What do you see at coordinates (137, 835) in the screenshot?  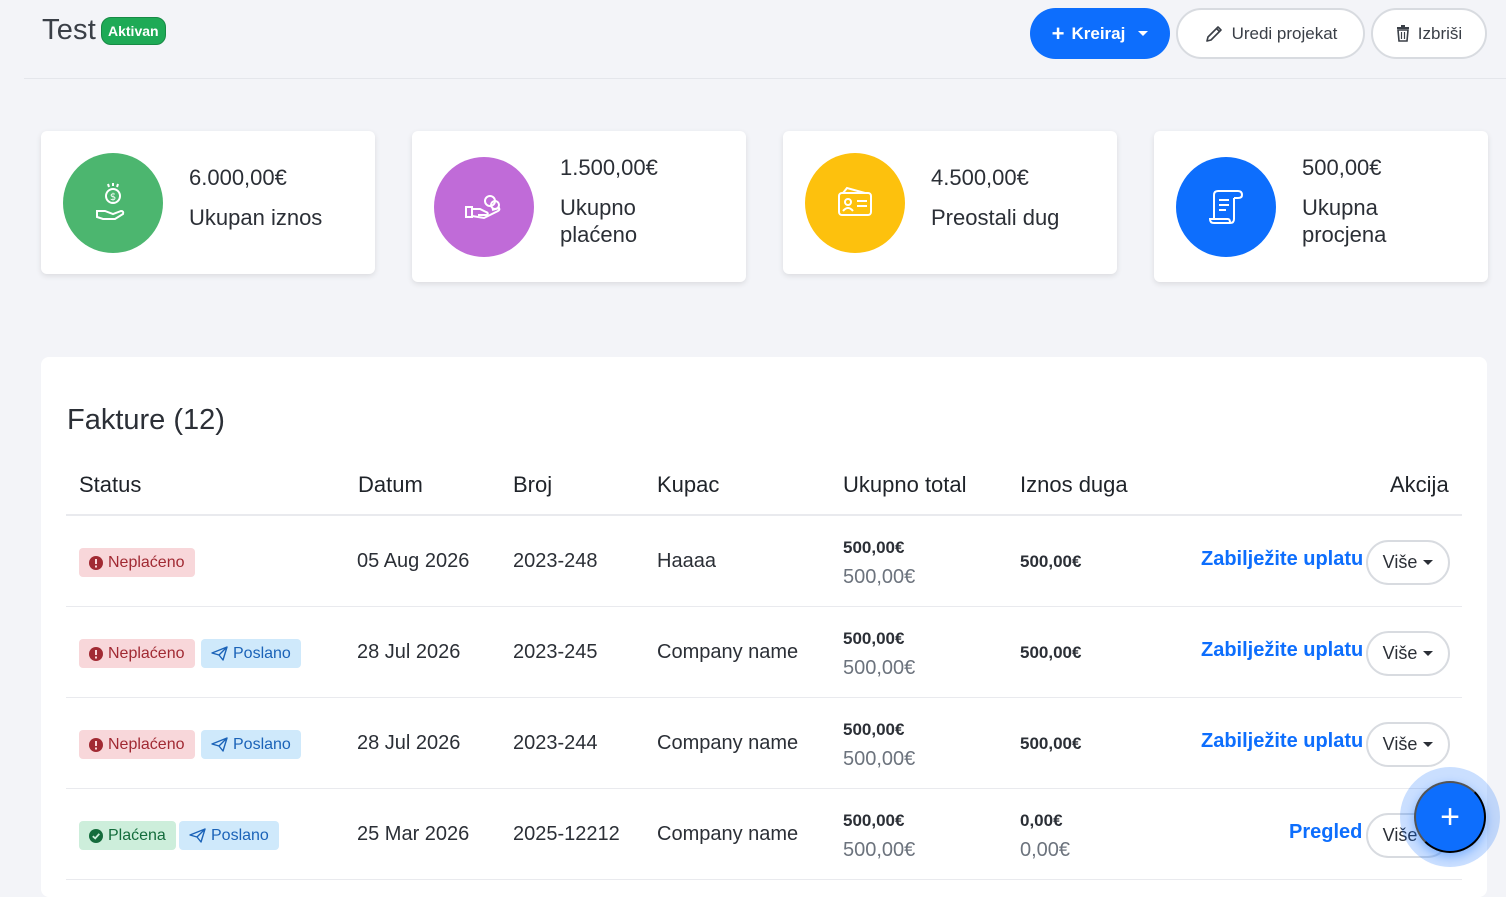 I see `badge-label: Plaćena` at bounding box center [137, 835].